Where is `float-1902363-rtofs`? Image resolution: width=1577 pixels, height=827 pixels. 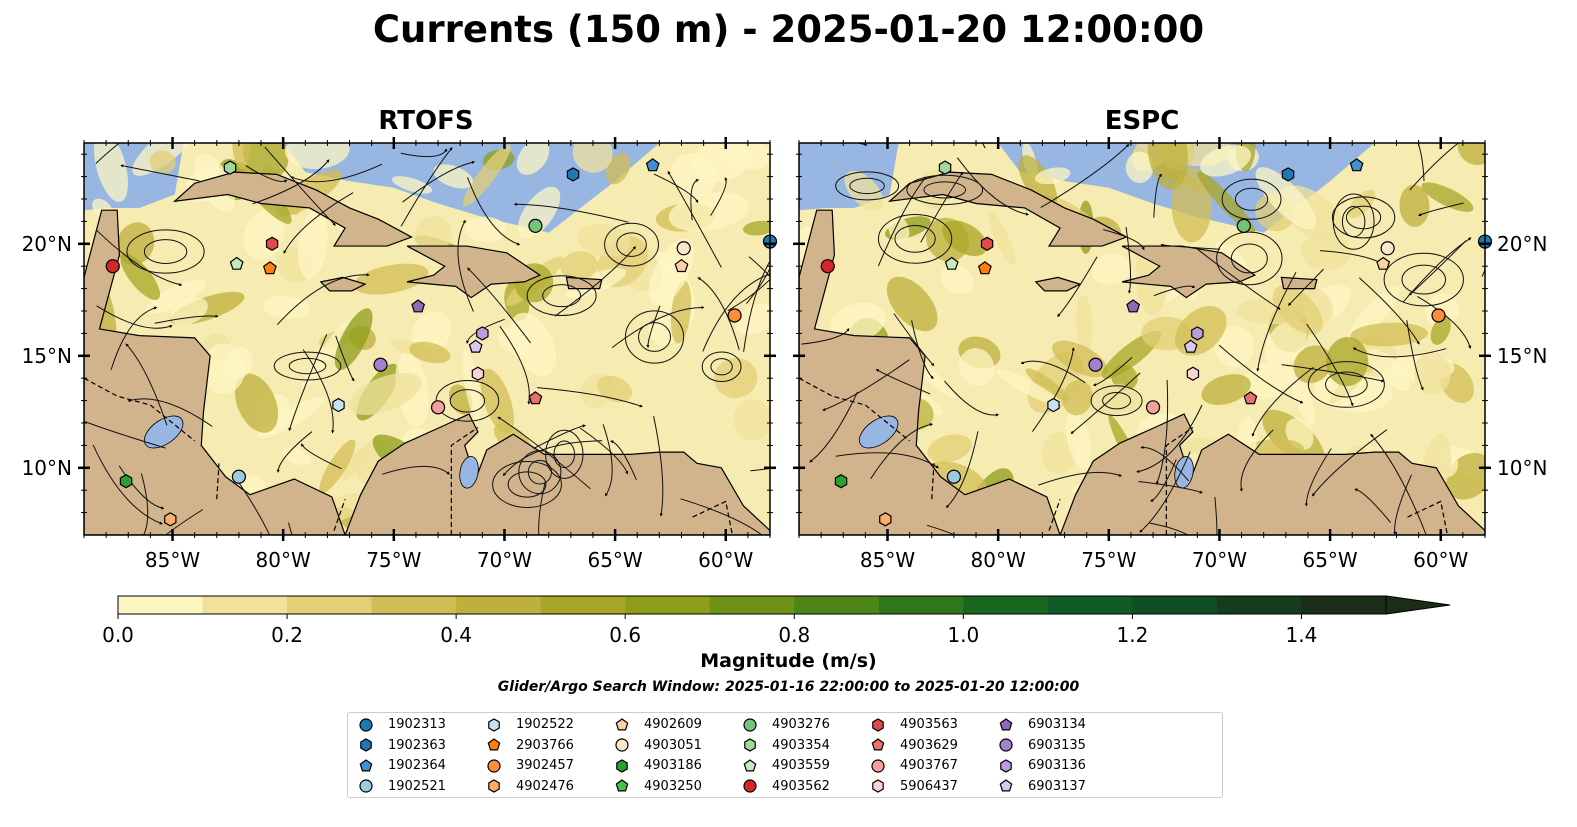
float-1902363-rtofs is located at coordinates (573, 174).